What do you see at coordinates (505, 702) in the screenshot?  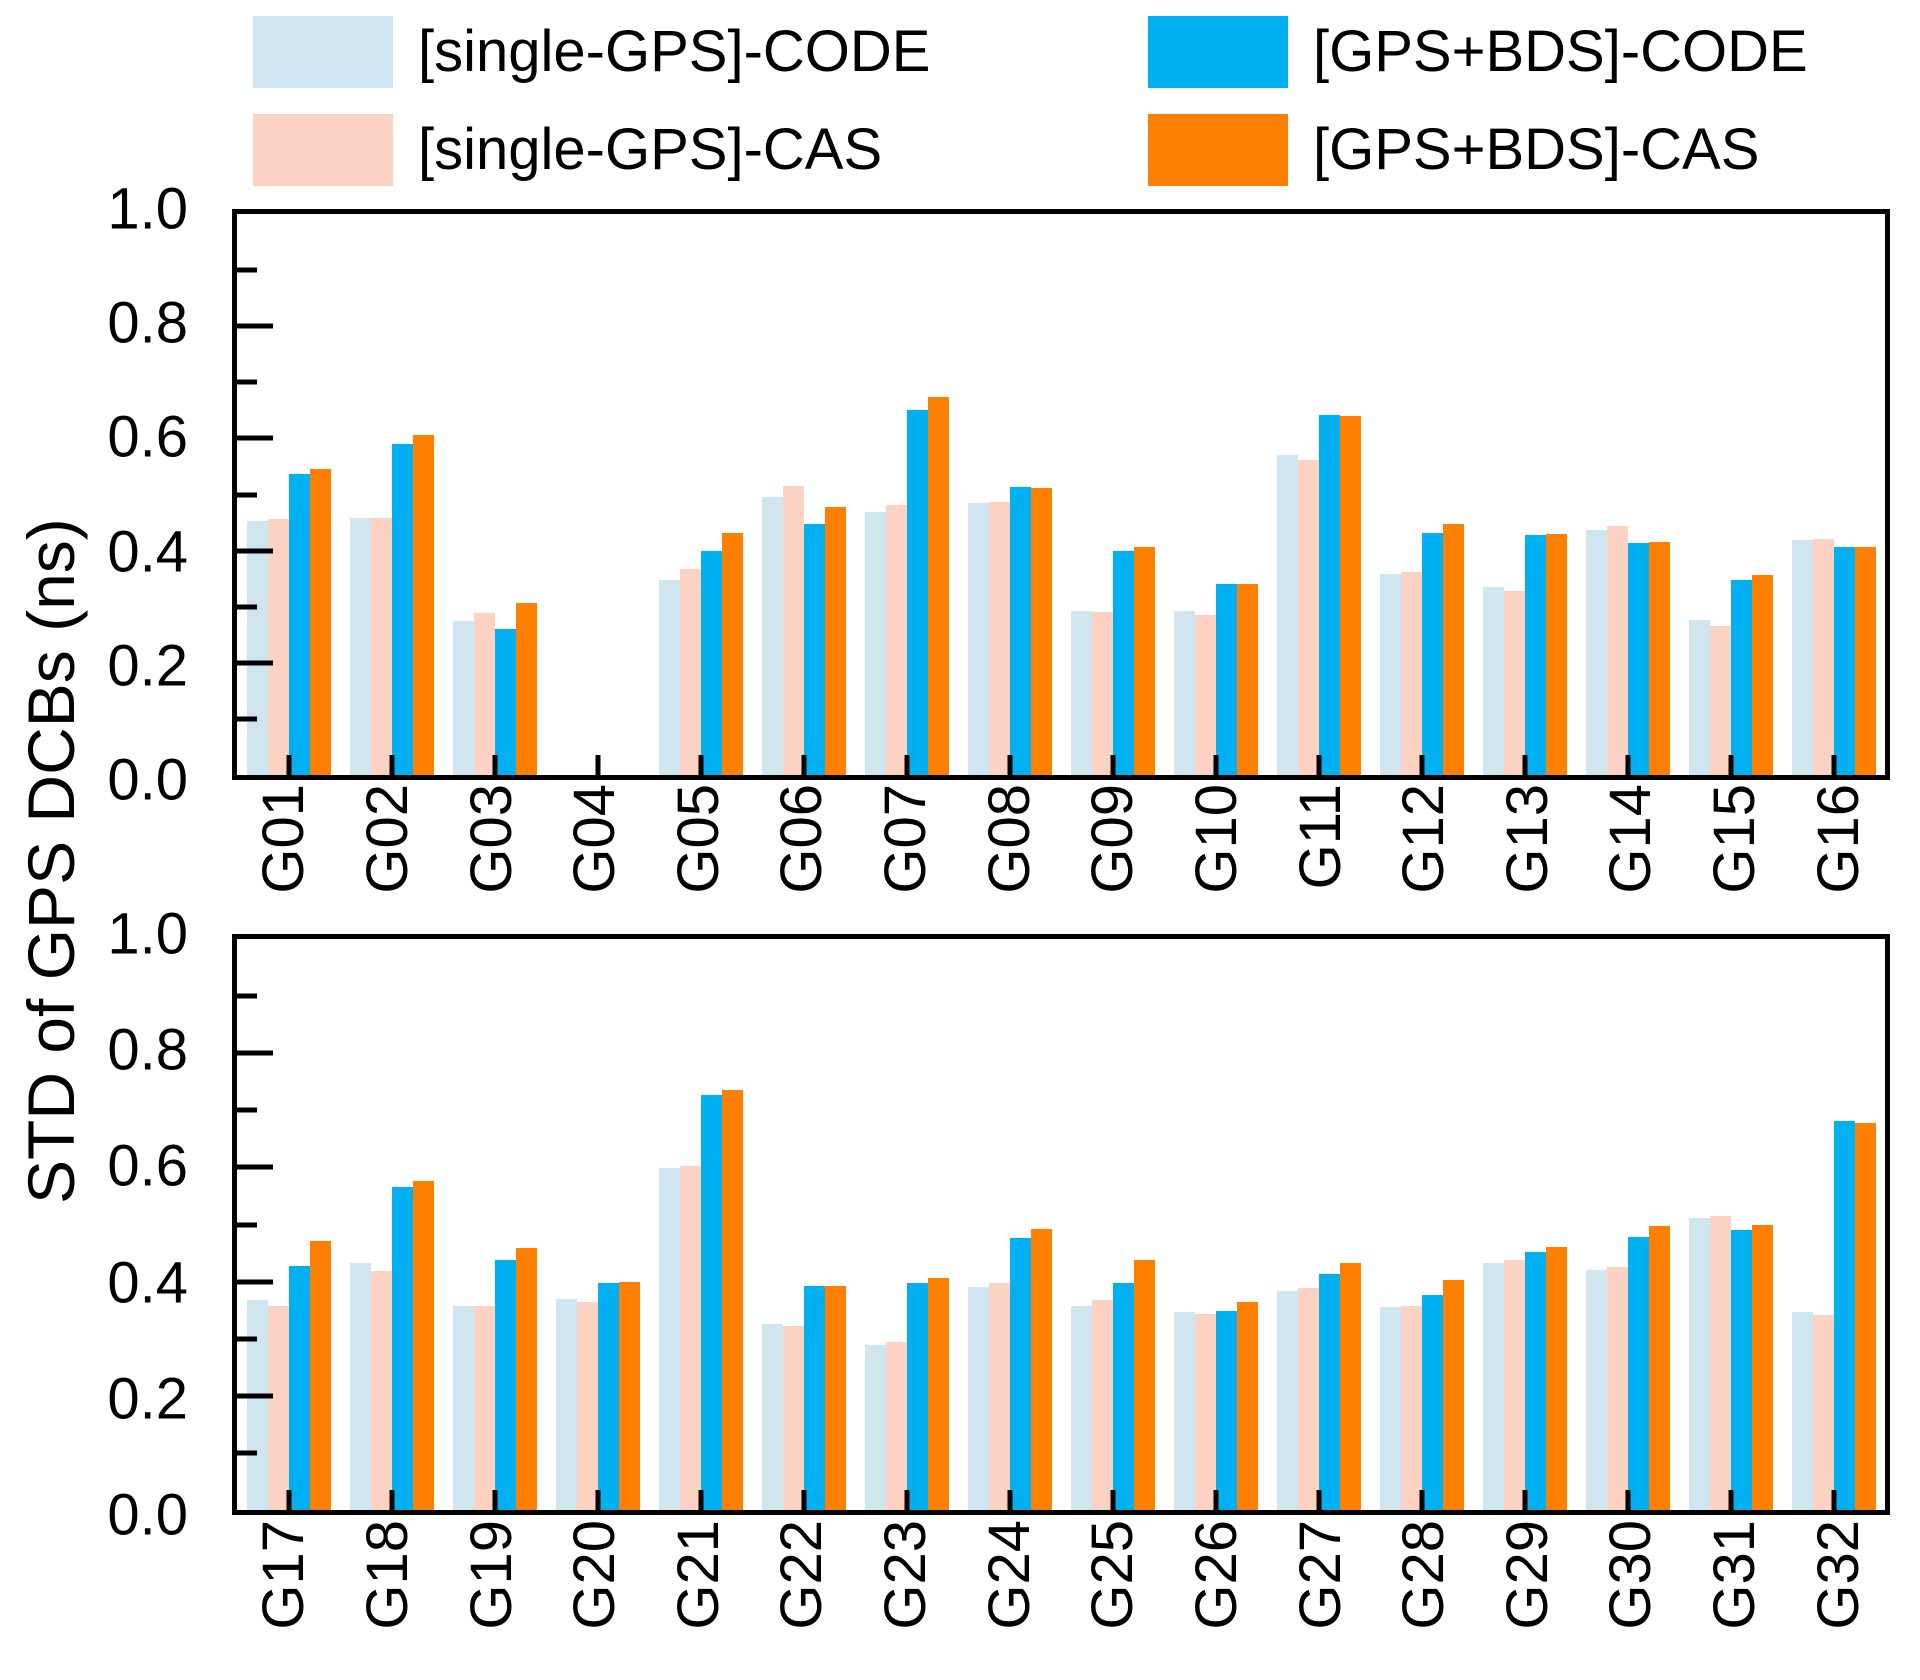 I see `bar-g03-s2` at bounding box center [505, 702].